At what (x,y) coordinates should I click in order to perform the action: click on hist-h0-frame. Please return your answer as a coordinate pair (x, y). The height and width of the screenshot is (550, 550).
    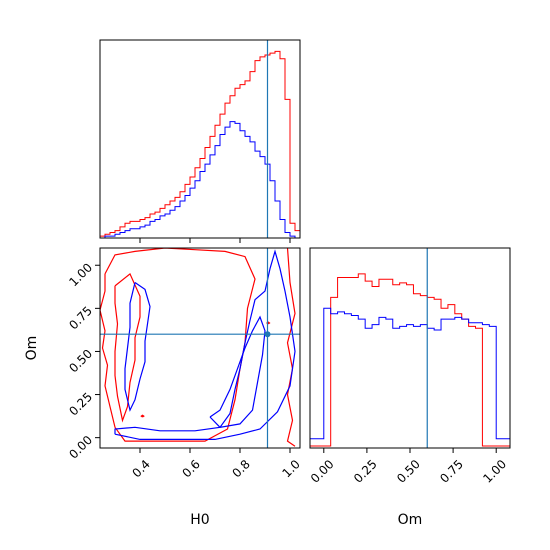
    Looking at the image, I should click on (200, 139).